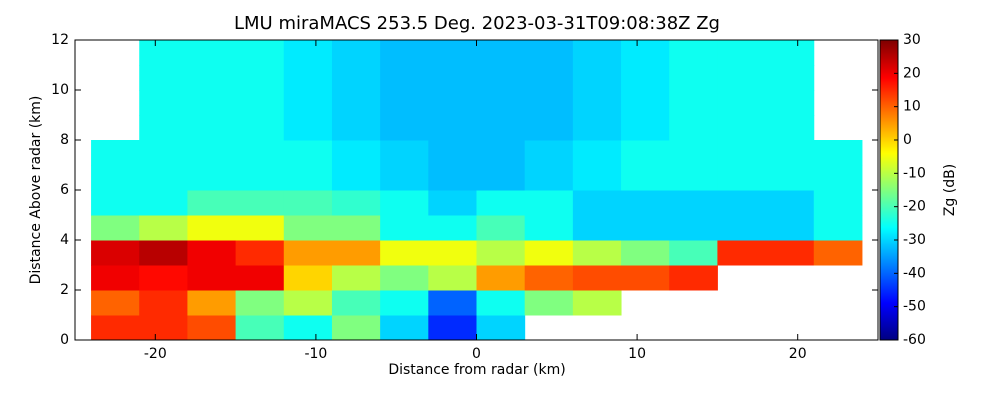 This screenshot has height=400, width=1000. I want to click on colorbar-tick-label: -50, so click(914, 307).